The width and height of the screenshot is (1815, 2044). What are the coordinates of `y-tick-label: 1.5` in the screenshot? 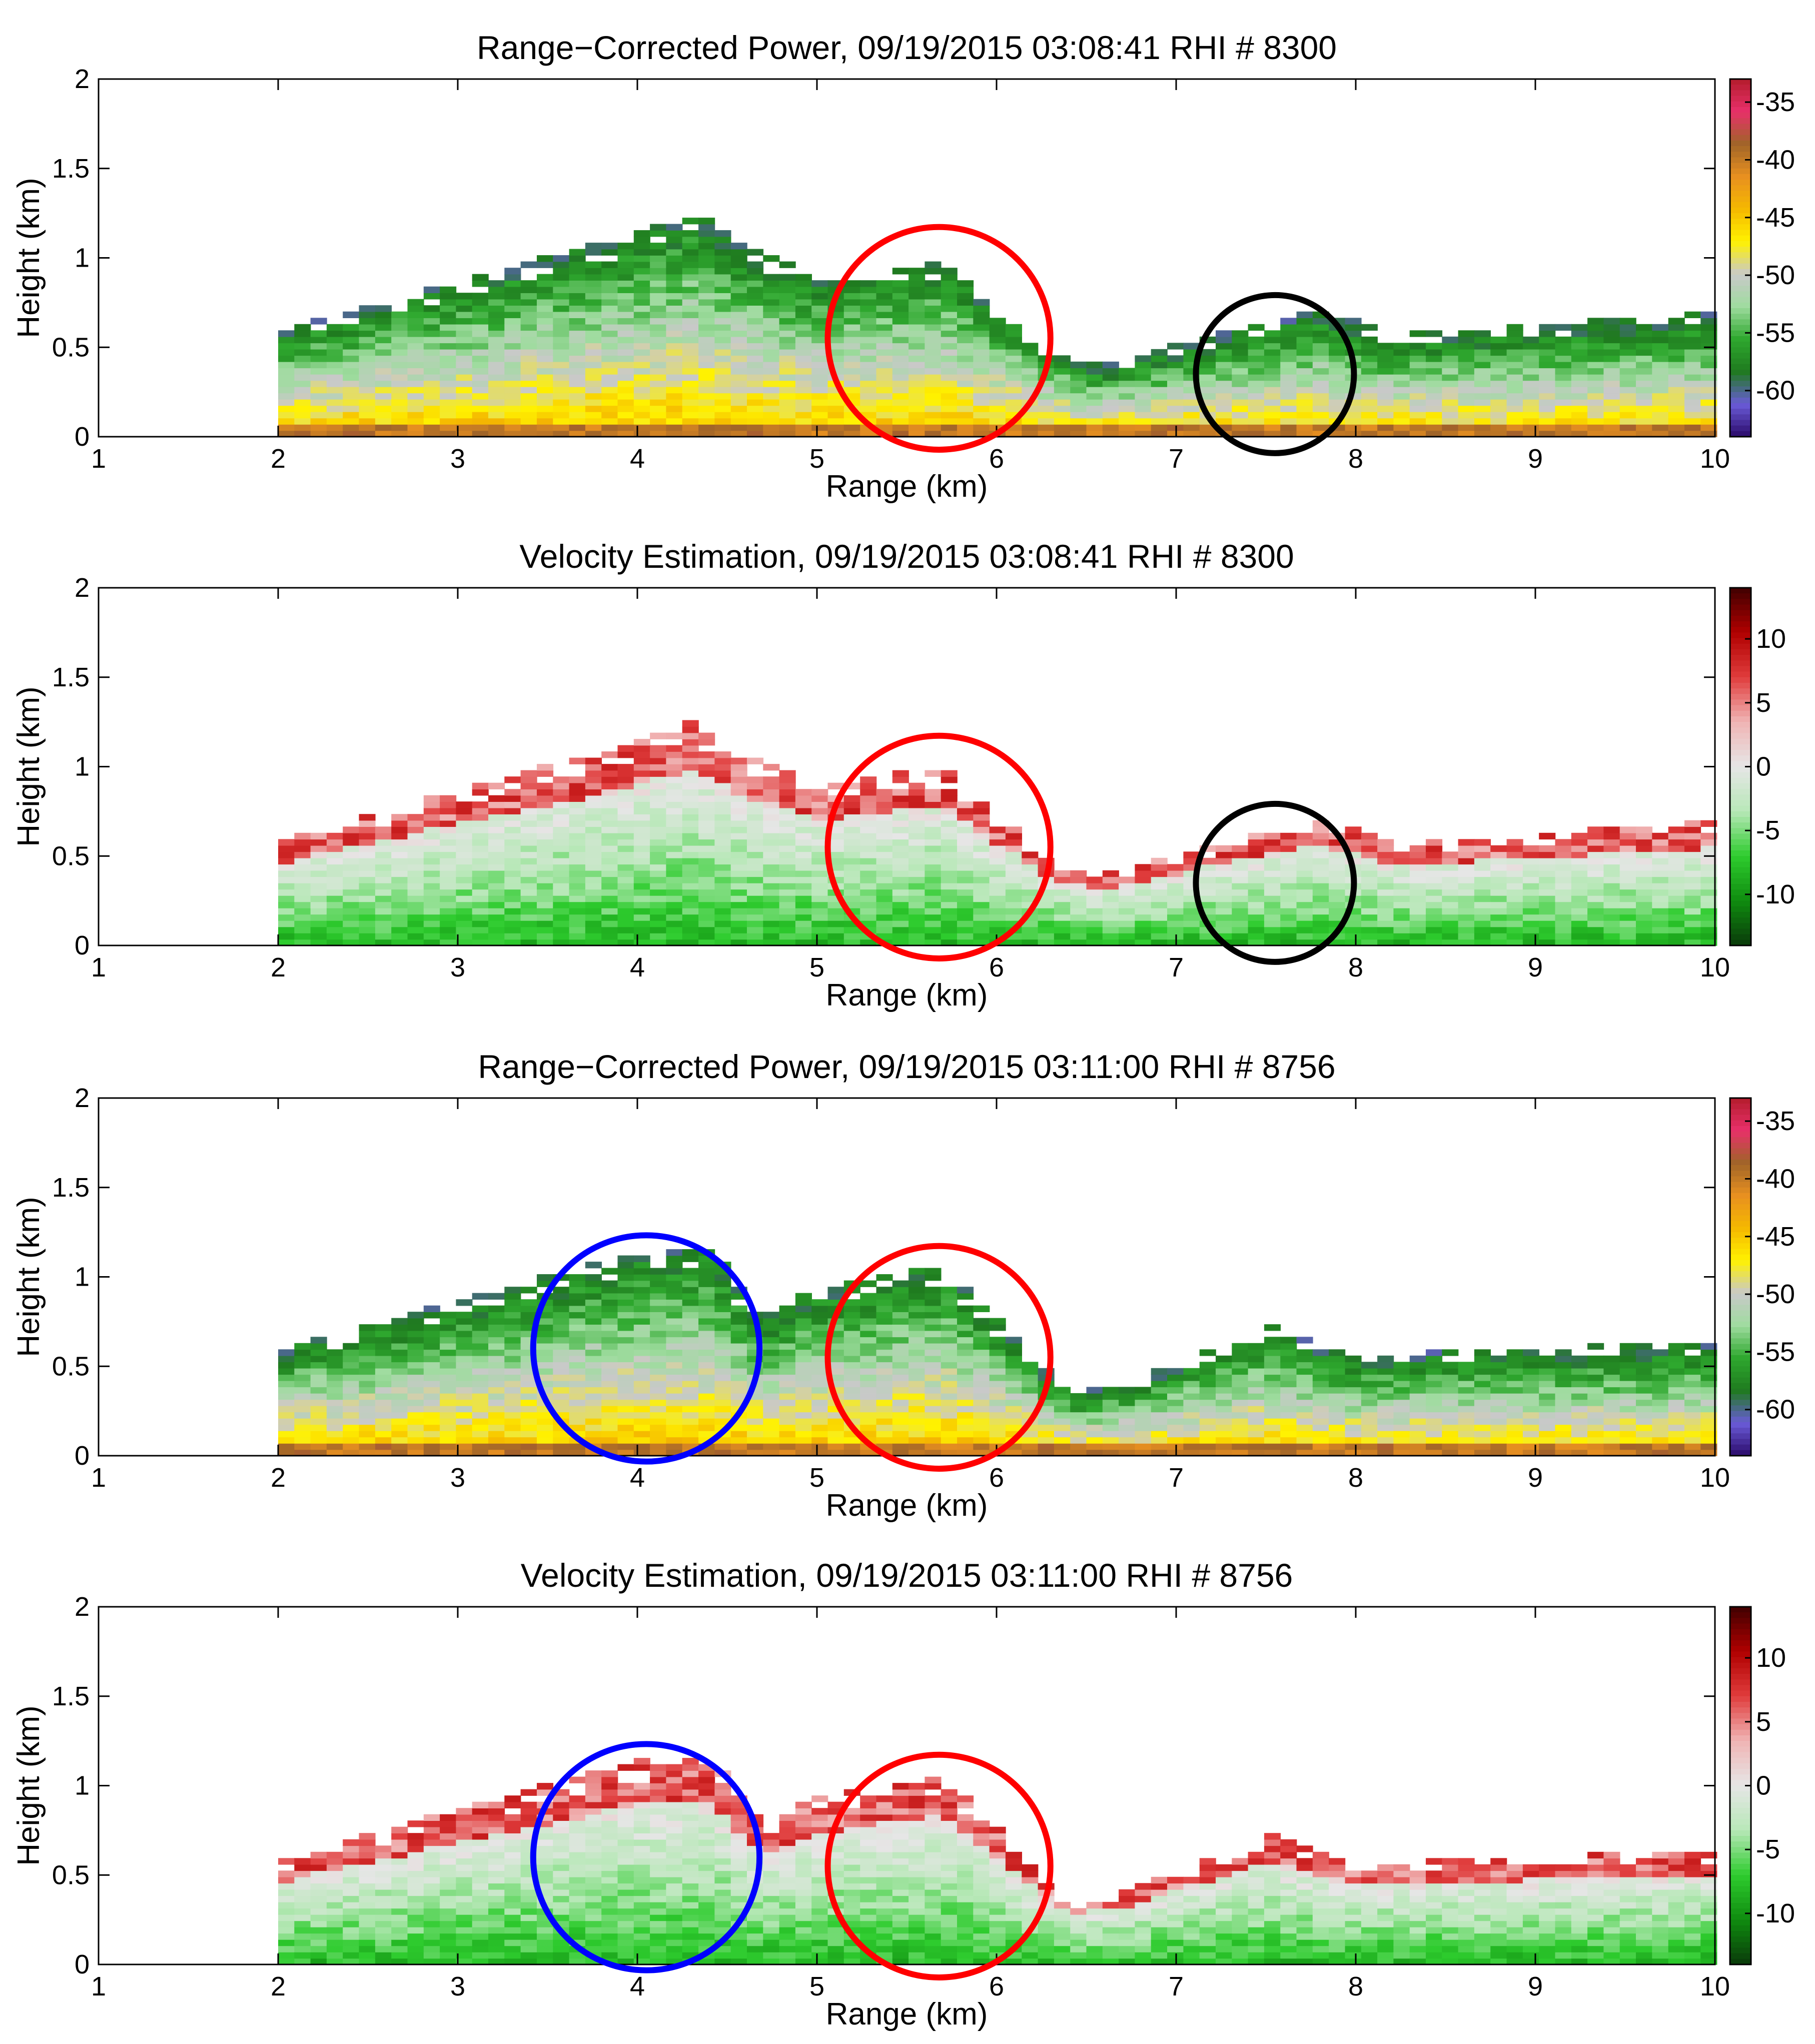 It's located at (71, 169).